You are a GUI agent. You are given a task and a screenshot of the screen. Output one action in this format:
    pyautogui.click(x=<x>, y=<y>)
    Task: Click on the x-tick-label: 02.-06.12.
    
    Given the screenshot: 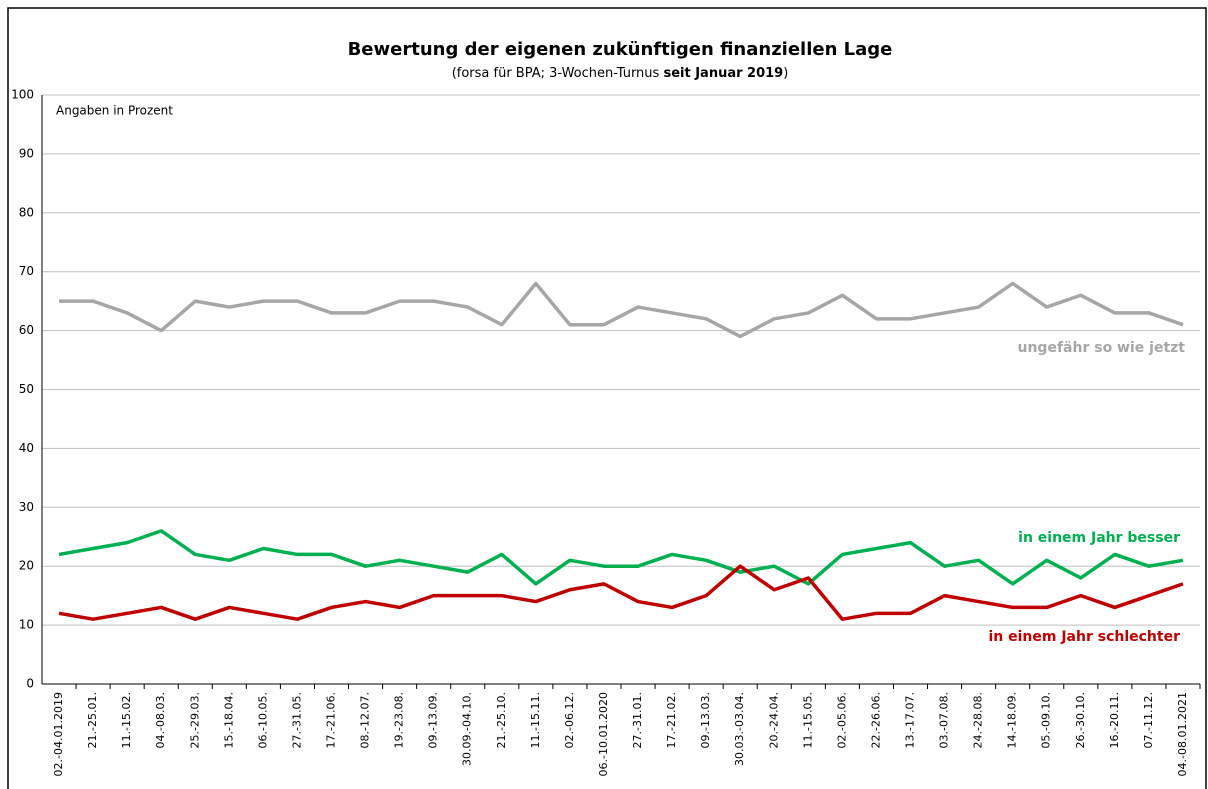 What is the action you would take?
    pyautogui.click(x=569, y=720)
    